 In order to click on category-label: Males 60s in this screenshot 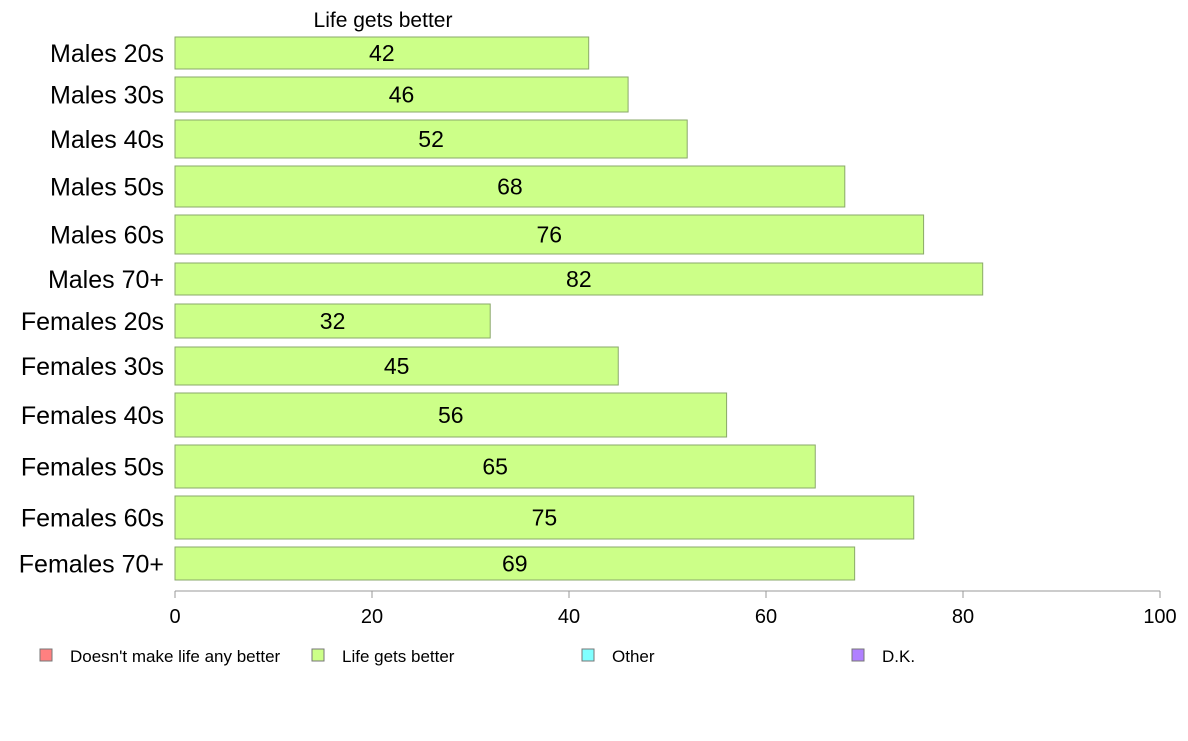, I will do `click(107, 236)`.